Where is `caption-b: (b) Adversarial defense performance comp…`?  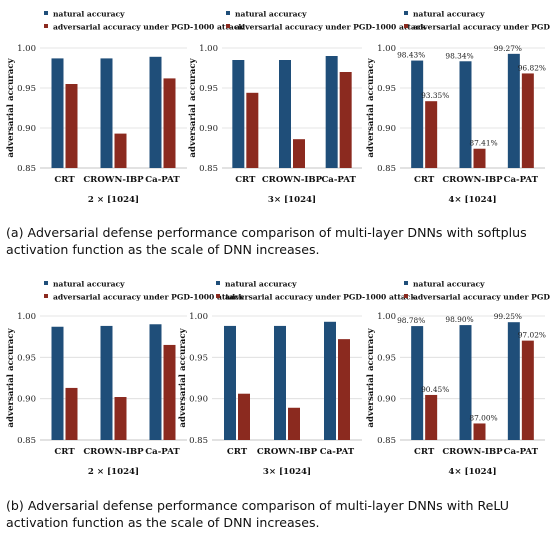 caption-b: (b) Adversarial defense performance comp… is located at coordinates (258, 514).